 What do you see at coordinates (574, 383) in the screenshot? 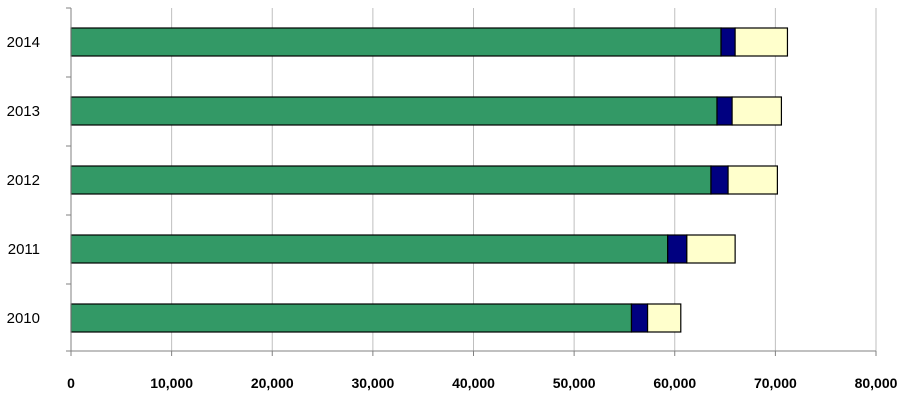
I see `x-tick-label: 50,000` at bounding box center [574, 383].